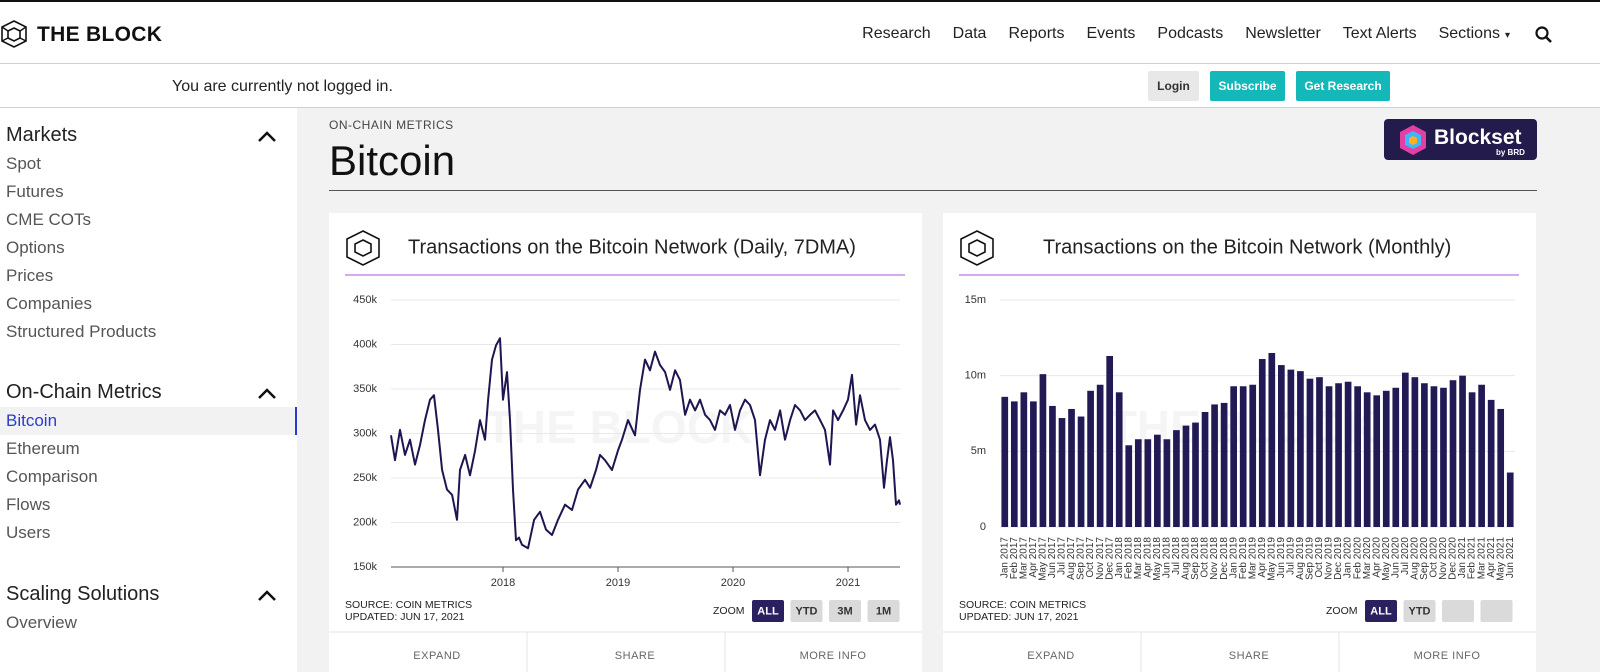  I want to click on section-item: Structured Products, so click(81, 331).